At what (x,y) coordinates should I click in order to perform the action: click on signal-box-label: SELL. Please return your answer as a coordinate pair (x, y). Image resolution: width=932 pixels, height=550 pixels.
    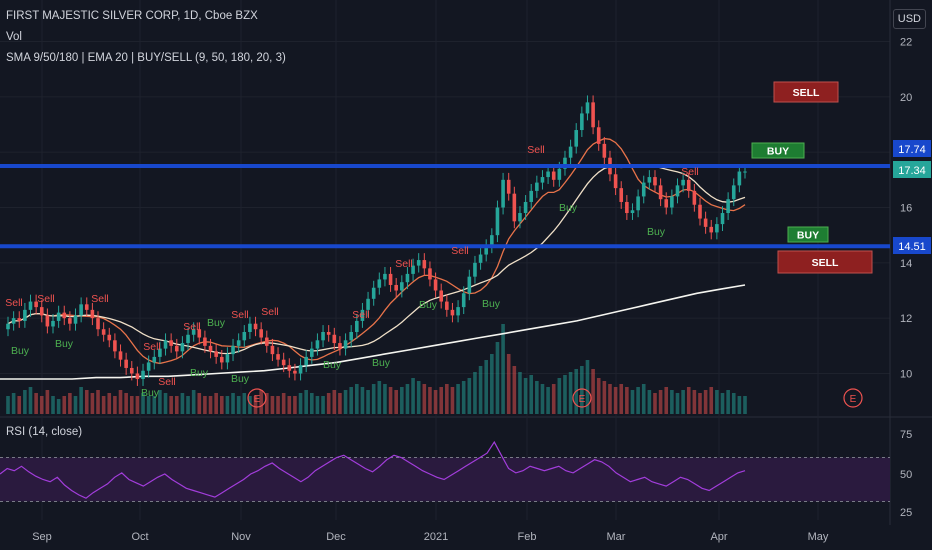
    Looking at the image, I should click on (825, 263).